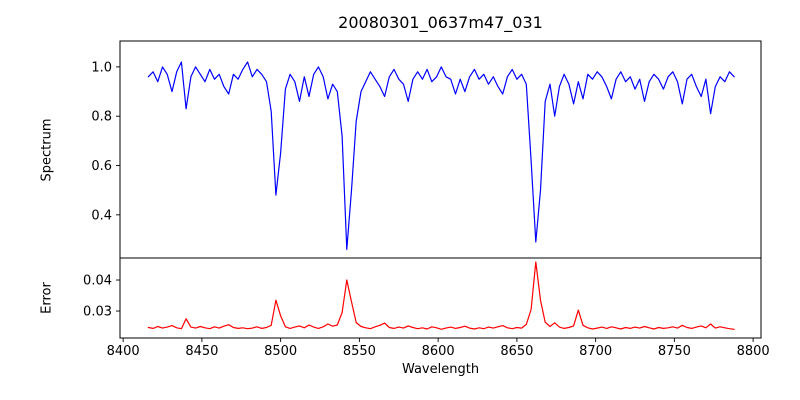 This screenshot has height=400, width=800. What do you see at coordinates (595, 351) in the screenshot?
I see `x-tick-label: 8700` at bounding box center [595, 351].